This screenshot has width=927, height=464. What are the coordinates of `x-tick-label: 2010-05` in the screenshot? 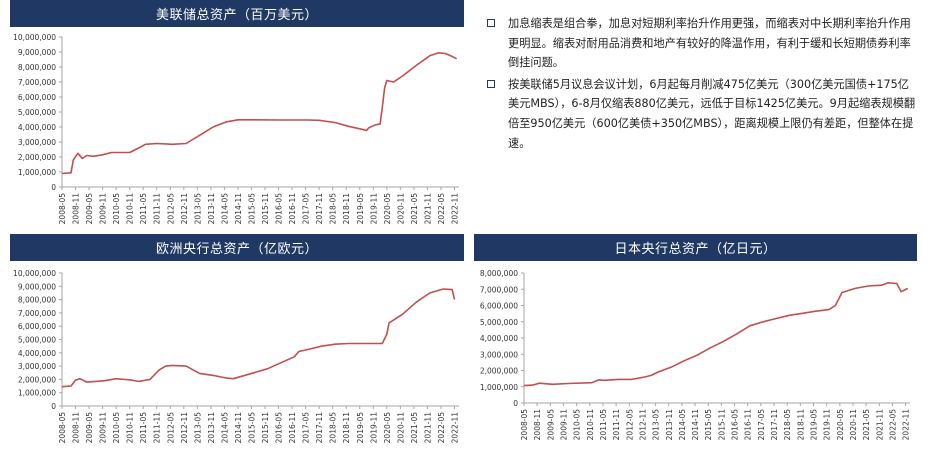 It's located at (577, 425).